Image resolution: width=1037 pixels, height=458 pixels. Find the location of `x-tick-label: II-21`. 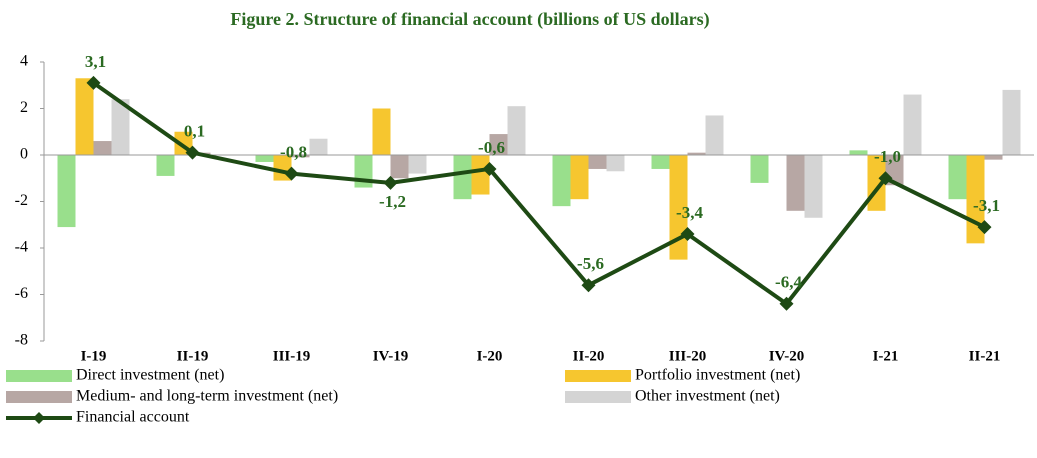

x-tick-label: II-21 is located at coordinates (985, 356).